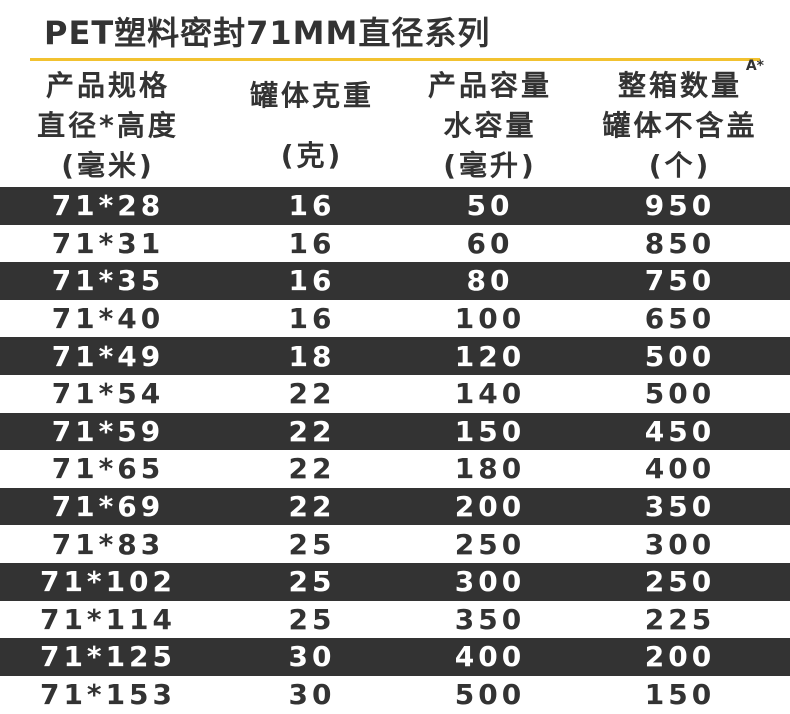  Describe the element at coordinates (680, 165) in the screenshot. I see `header-line: (个)` at that location.